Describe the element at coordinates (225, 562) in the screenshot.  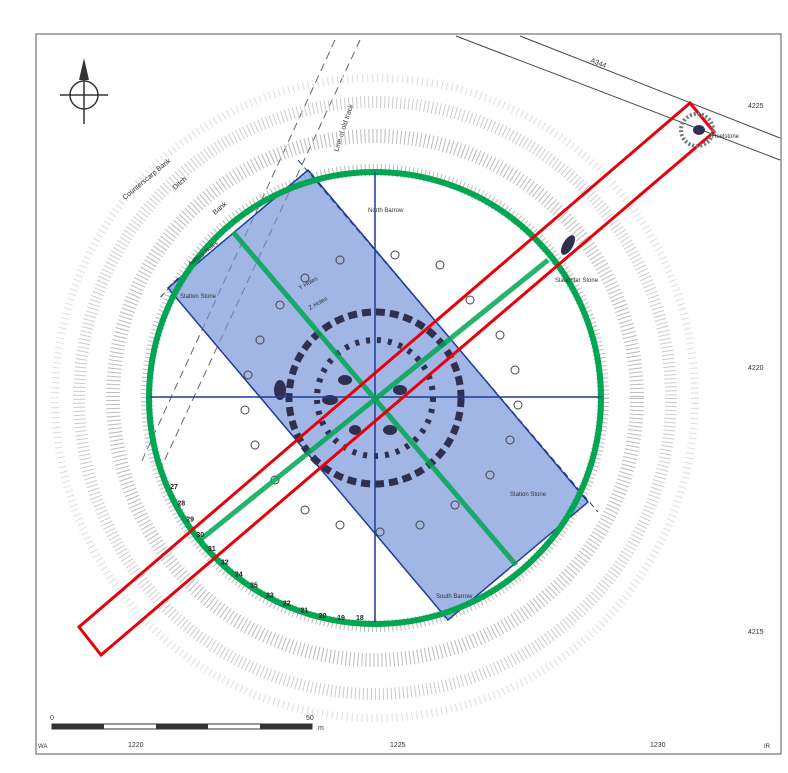
I see `hole-number-label: 32` at that location.